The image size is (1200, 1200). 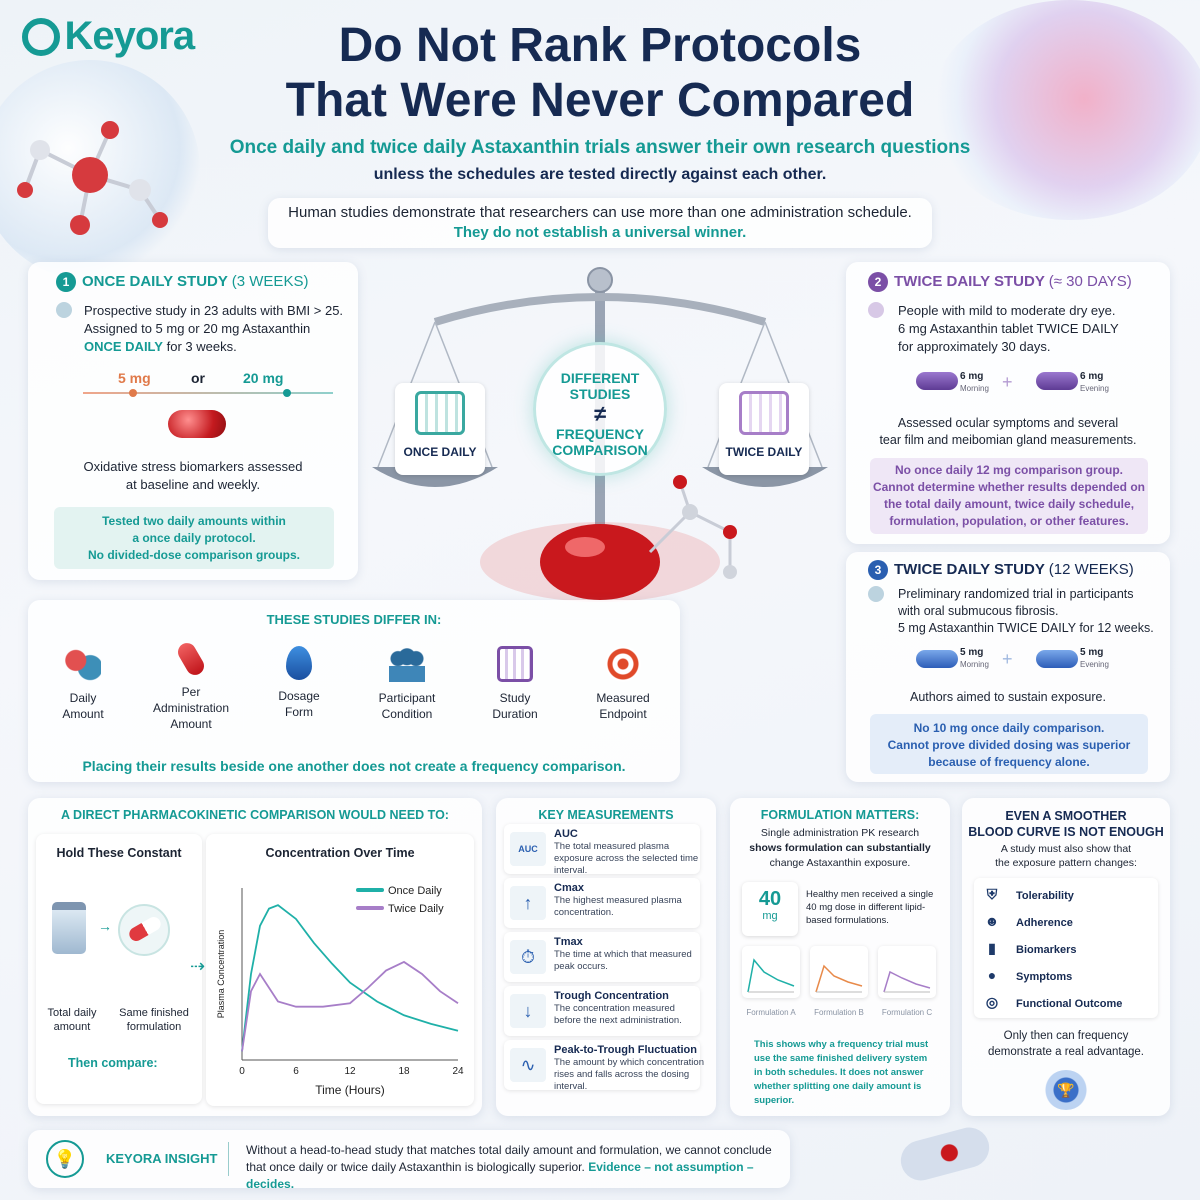 What do you see at coordinates (83, 698) in the screenshot?
I see `differ-item-line-1: Daily` at bounding box center [83, 698].